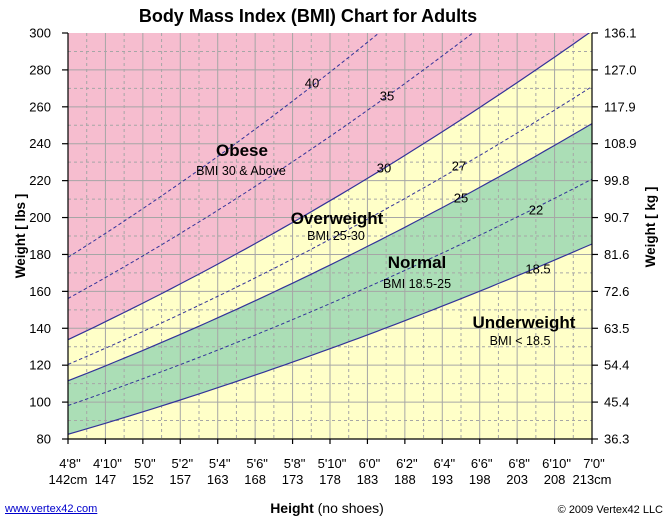 Image resolution: width=668 pixels, height=520 pixels. What do you see at coordinates (368, 479) in the screenshot?
I see `x-tick-label-cm: 183` at bounding box center [368, 479].